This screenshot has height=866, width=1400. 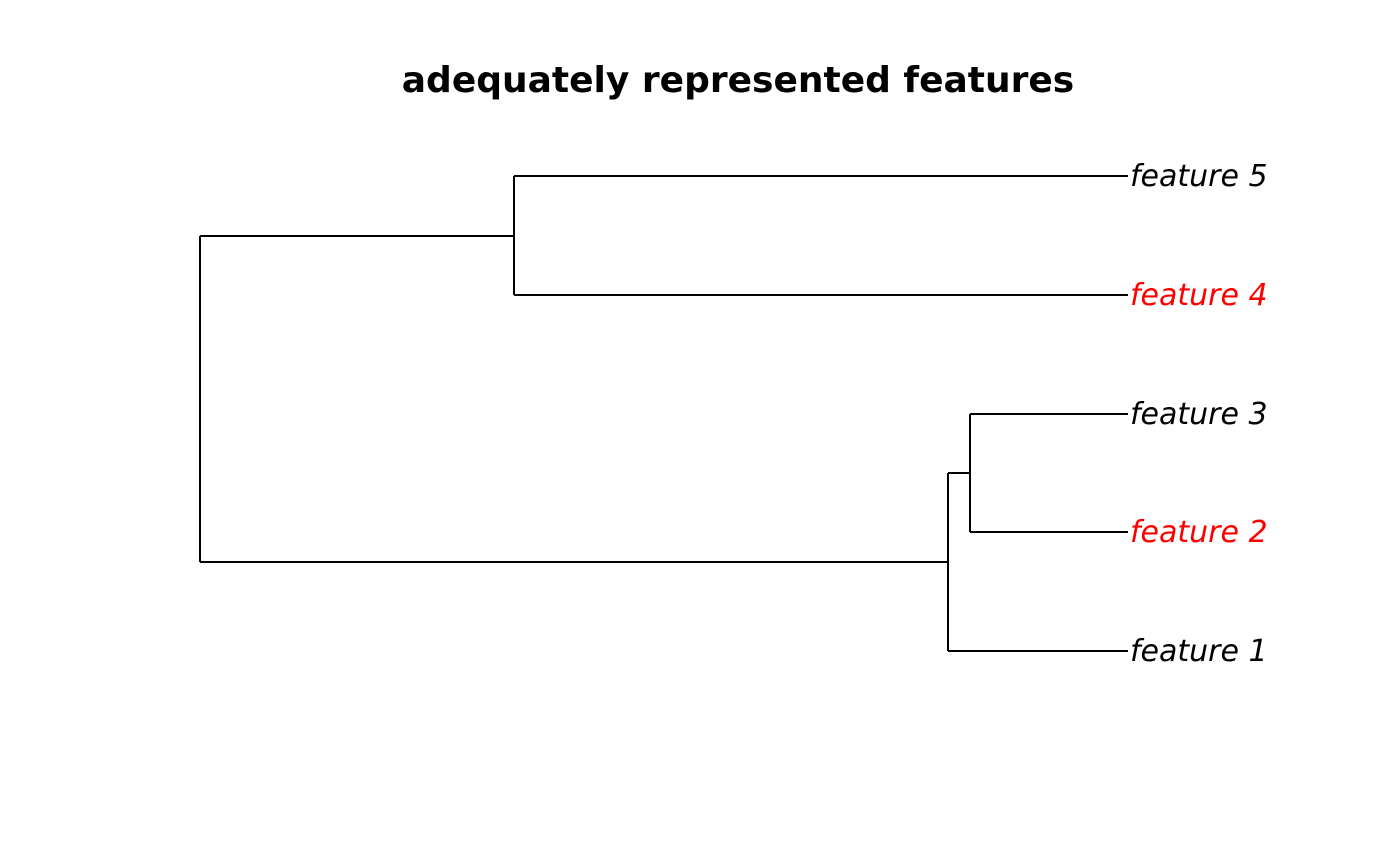 I want to click on tip-label-feature-2: feature 2, so click(x=1199, y=532).